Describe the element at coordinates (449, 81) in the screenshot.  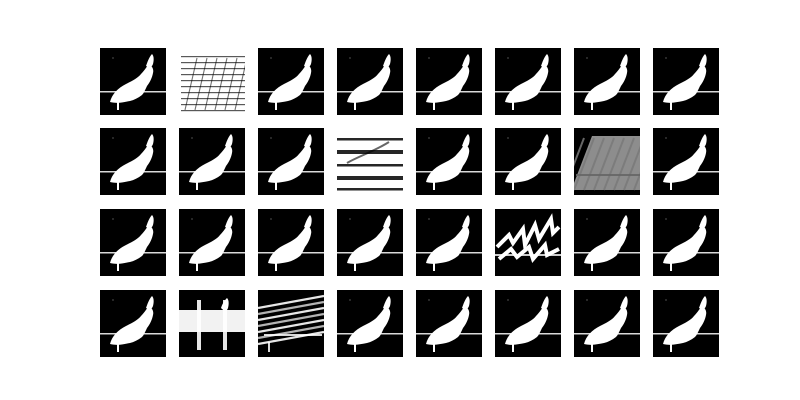
I see `tile-r1-c5` at that location.